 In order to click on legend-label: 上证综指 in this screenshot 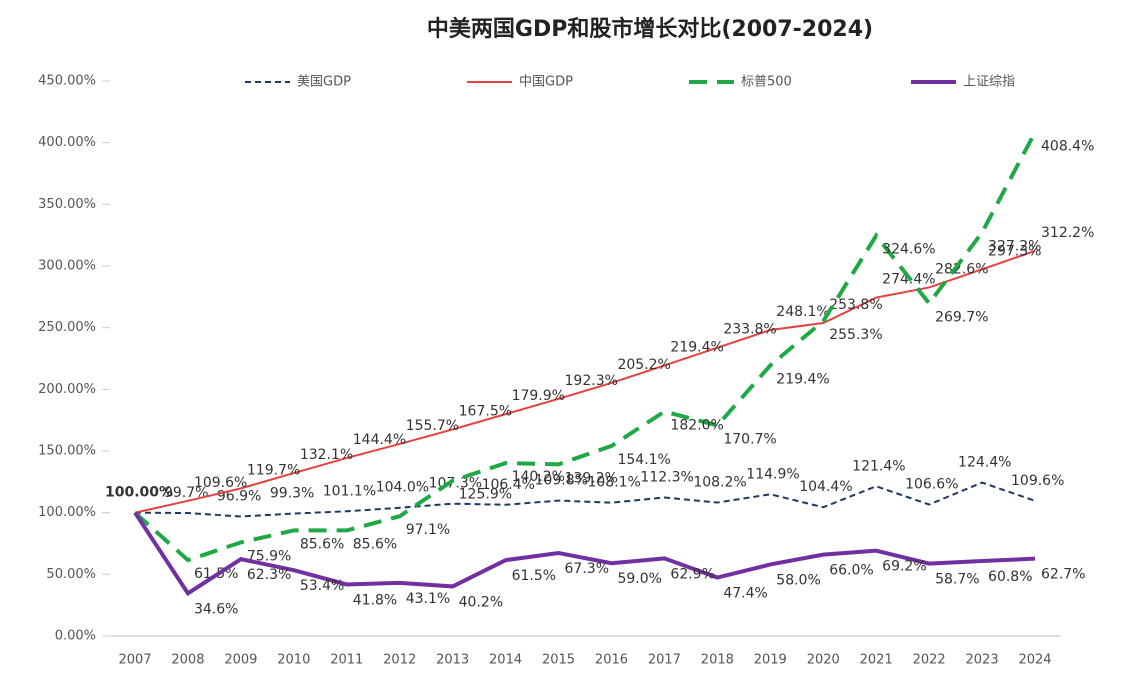, I will do `click(989, 82)`.